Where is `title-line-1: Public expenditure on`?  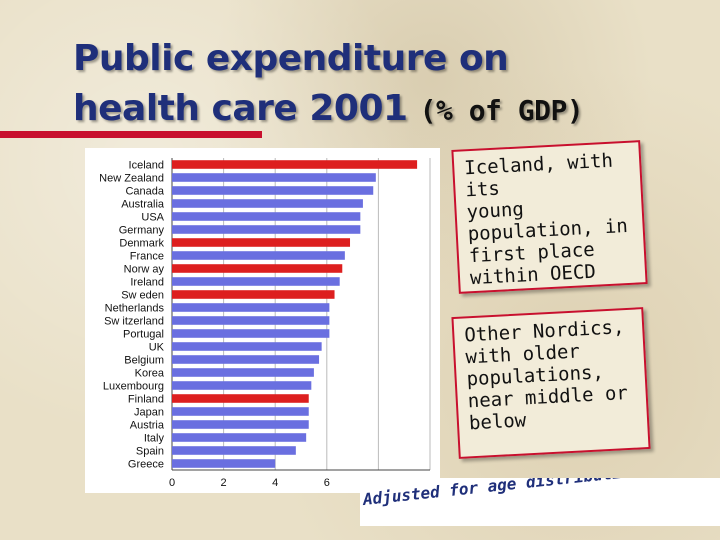
title-line-1: Public expenditure on is located at coordinates (291, 58).